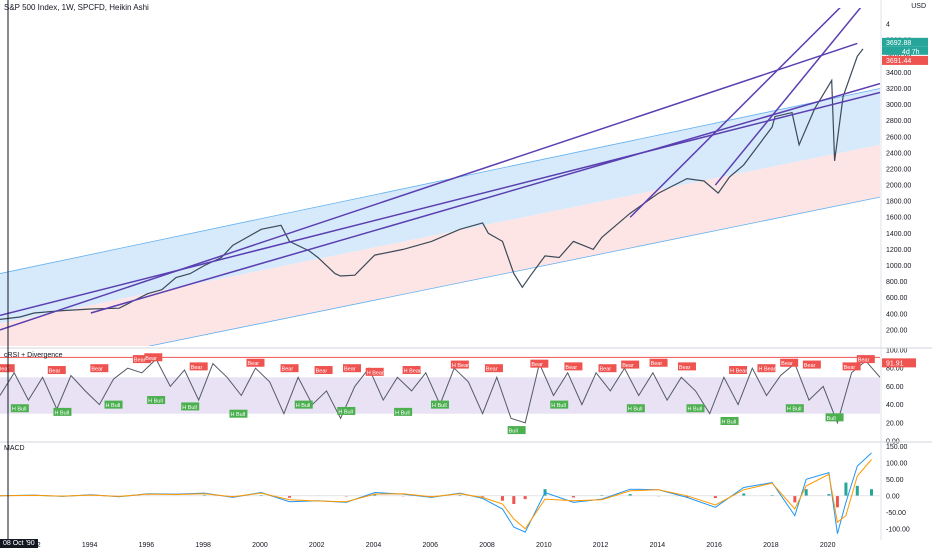  I want to click on price-tick-label: 4, so click(888, 25).